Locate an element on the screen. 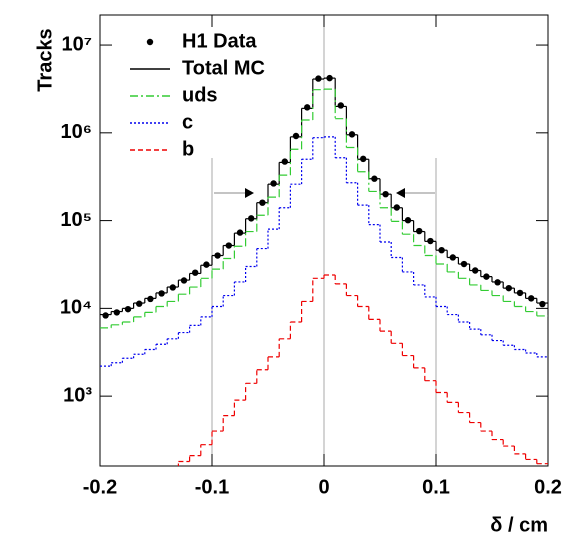 The width and height of the screenshot is (567, 544). y-tick-label: 10⁴ is located at coordinates (76, 308).